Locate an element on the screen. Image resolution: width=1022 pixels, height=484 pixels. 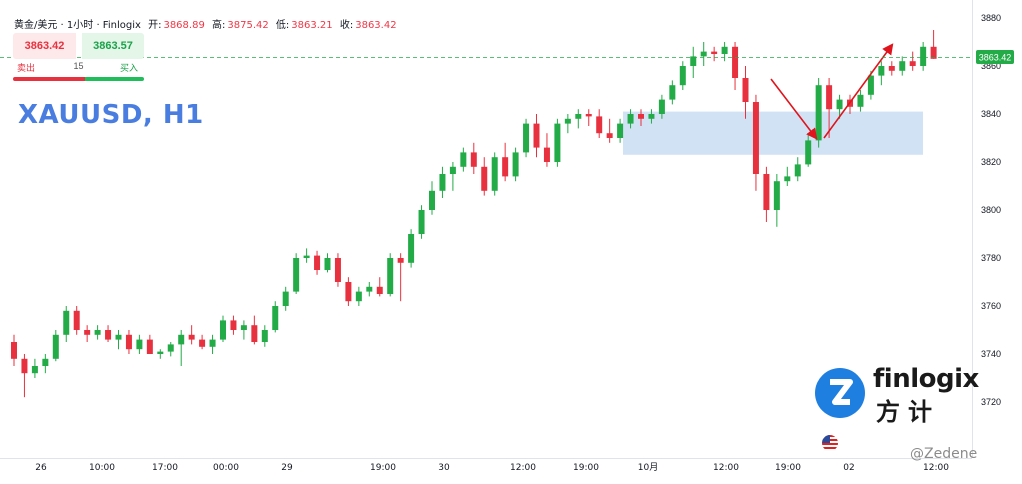
quantity-field: 15 is located at coordinates (78, 66).